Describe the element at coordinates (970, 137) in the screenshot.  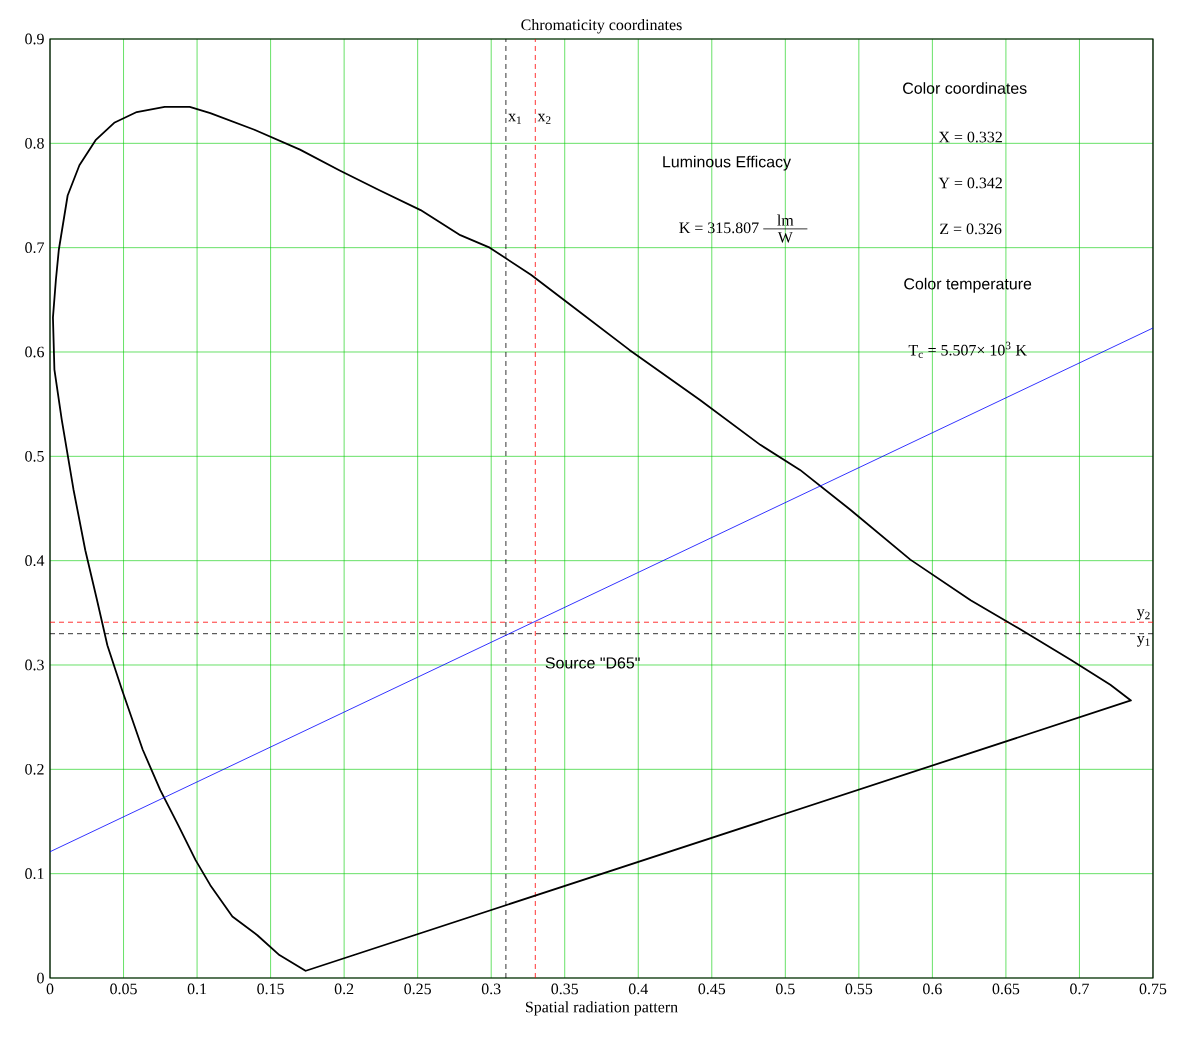
I see `annotation: X = 0.332` at that location.